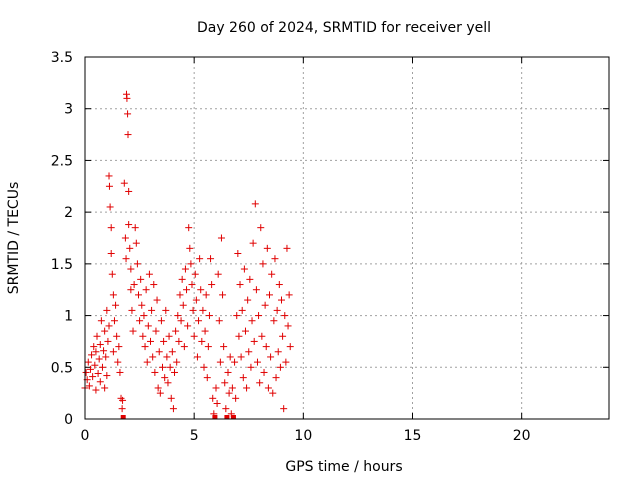 The image size is (640, 480). I want to click on y-tick-label: 0, so click(68, 420).